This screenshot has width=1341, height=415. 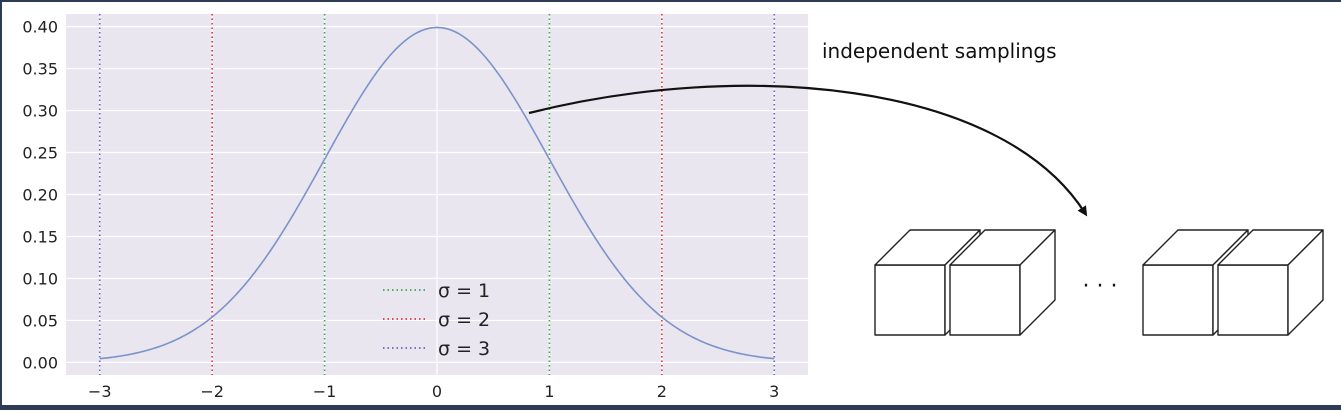 What do you see at coordinates (40, 278) in the screenshot?
I see `y-tick-label: 0.10` at bounding box center [40, 278].